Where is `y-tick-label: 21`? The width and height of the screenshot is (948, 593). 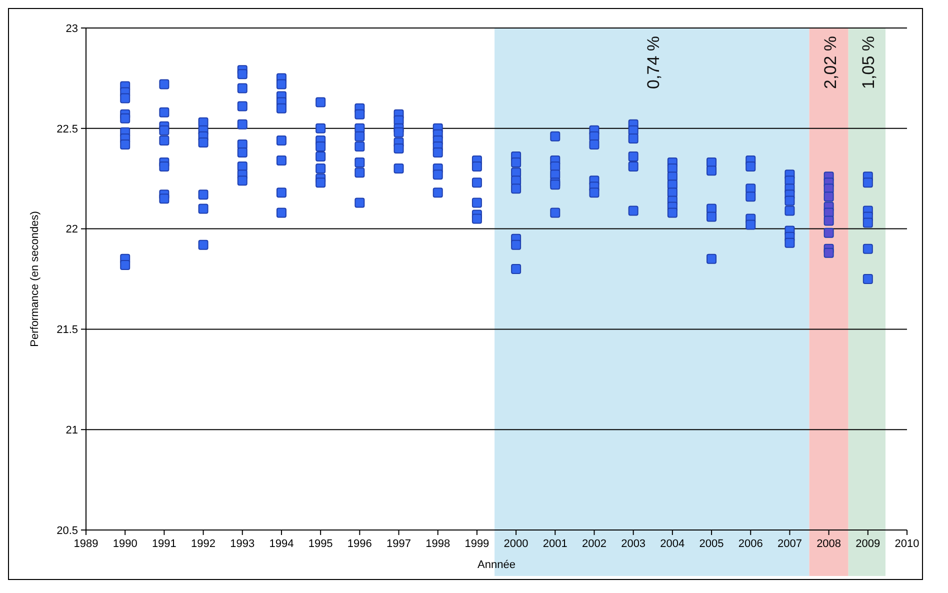 y-tick-label: 21 is located at coordinates (72, 430).